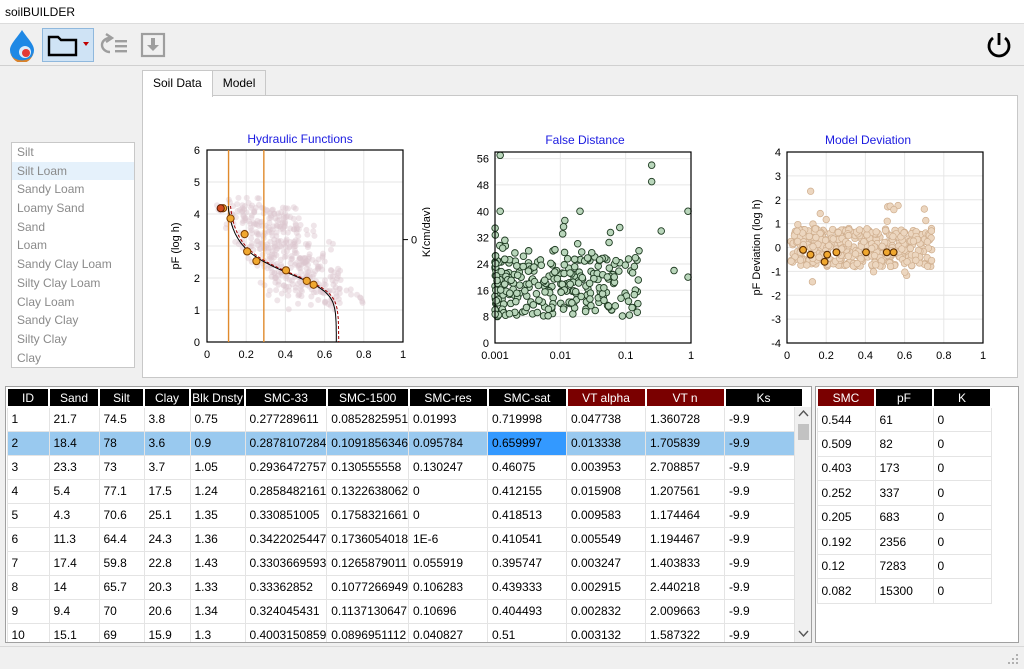  I want to click on table-cell: 0.395747, so click(527, 563).